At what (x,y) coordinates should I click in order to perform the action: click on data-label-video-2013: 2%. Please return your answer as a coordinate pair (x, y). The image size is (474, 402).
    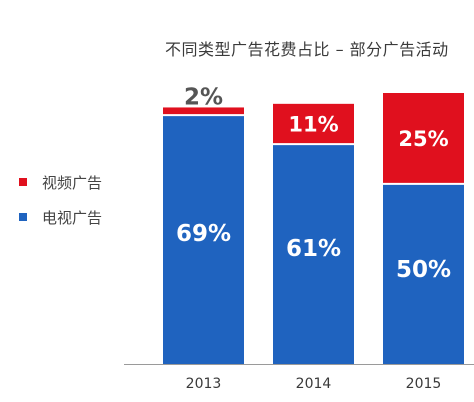
    Looking at the image, I should click on (203, 97).